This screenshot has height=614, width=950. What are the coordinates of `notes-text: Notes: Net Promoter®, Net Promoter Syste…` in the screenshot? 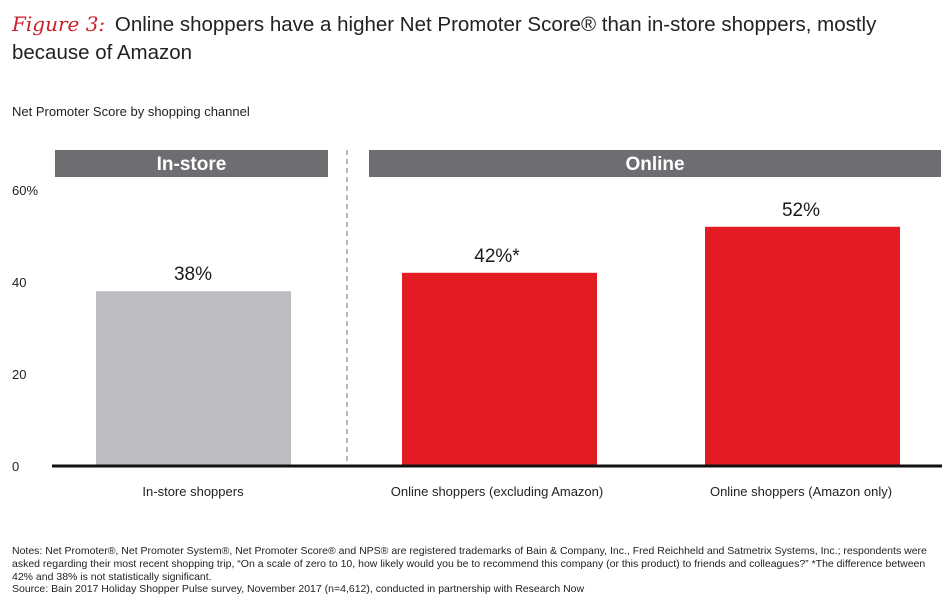 It's located at (469, 564).